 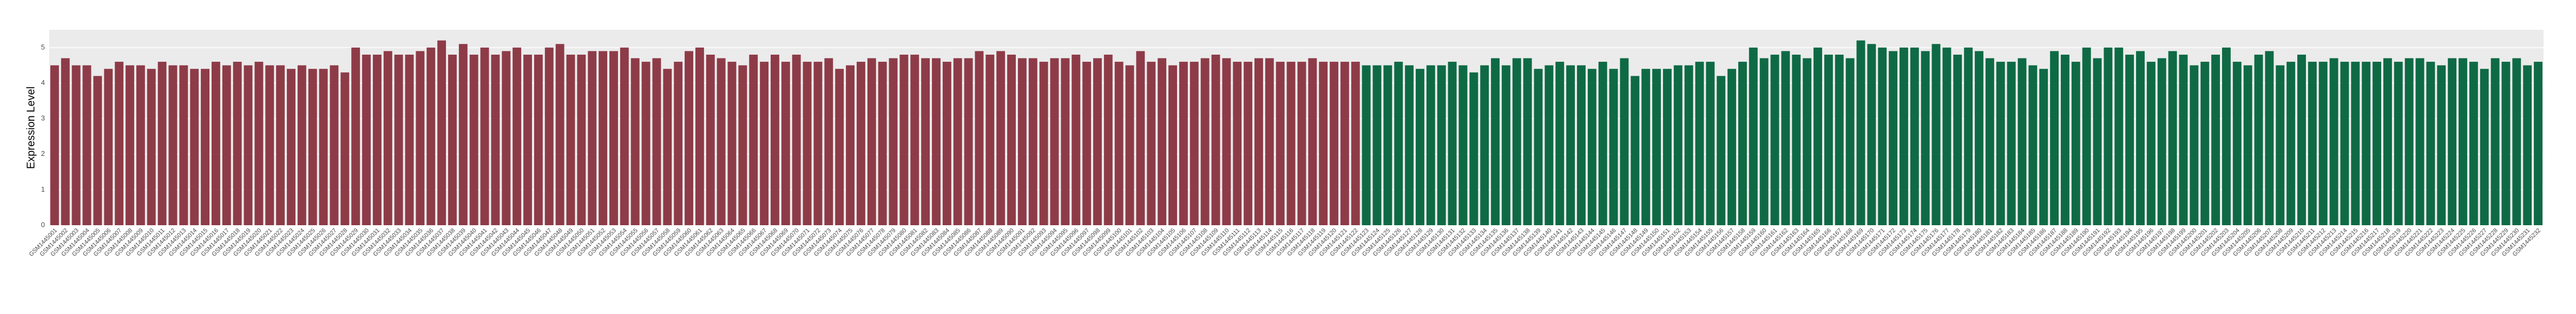 What do you see at coordinates (43, 47) in the screenshot?
I see `y-tick-label: 5` at bounding box center [43, 47].